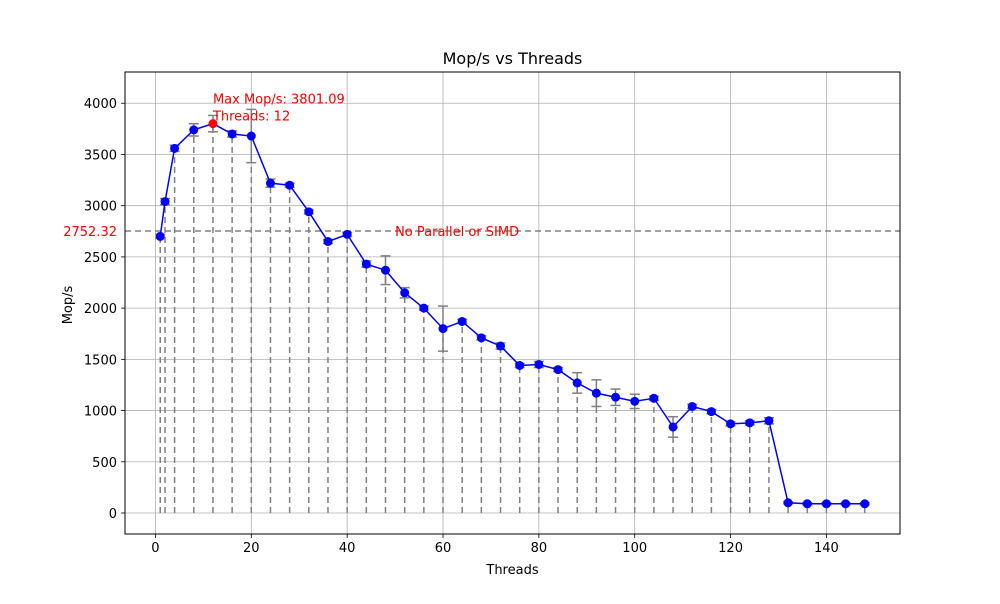 This screenshot has height=604, width=1000. What do you see at coordinates (511, 570) in the screenshot?
I see `x-axis-label: Threads` at bounding box center [511, 570].